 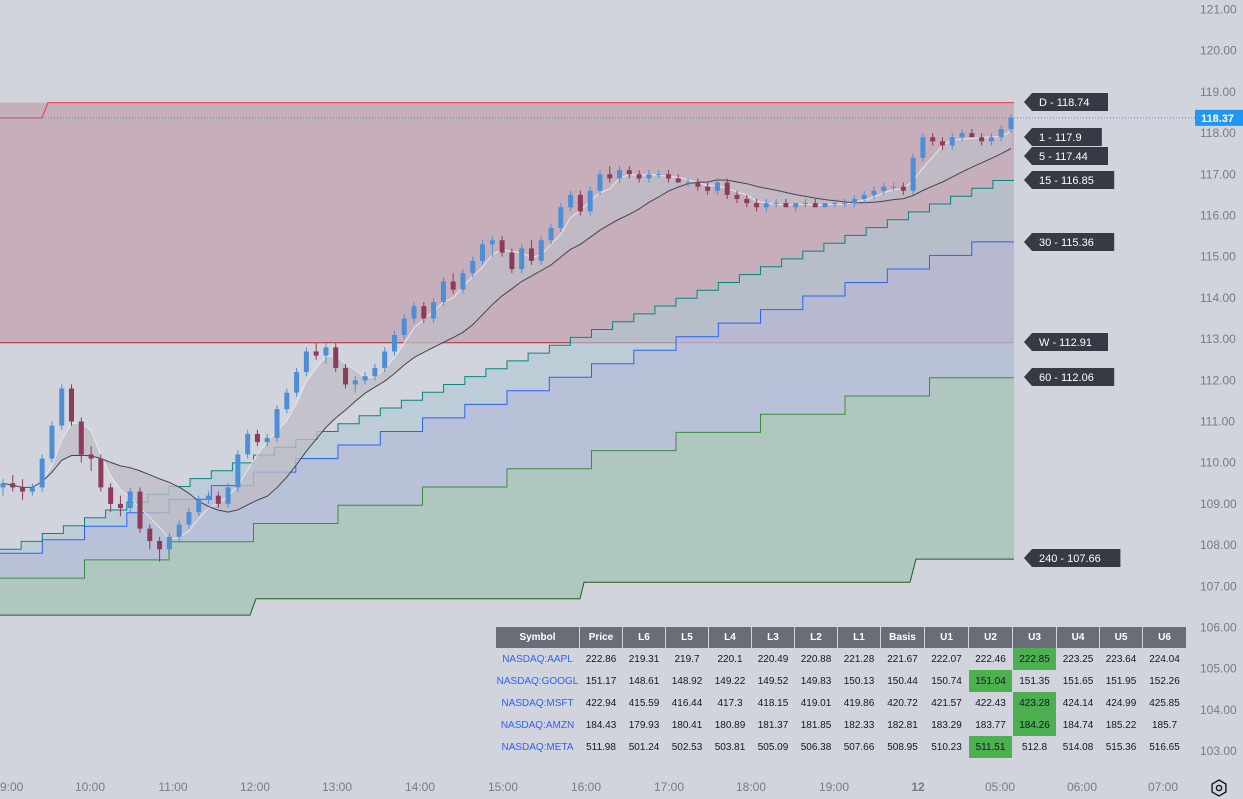 What do you see at coordinates (1078, 703) in the screenshot?
I see `value-cell: 424.14` at bounding box center [1078, 703].